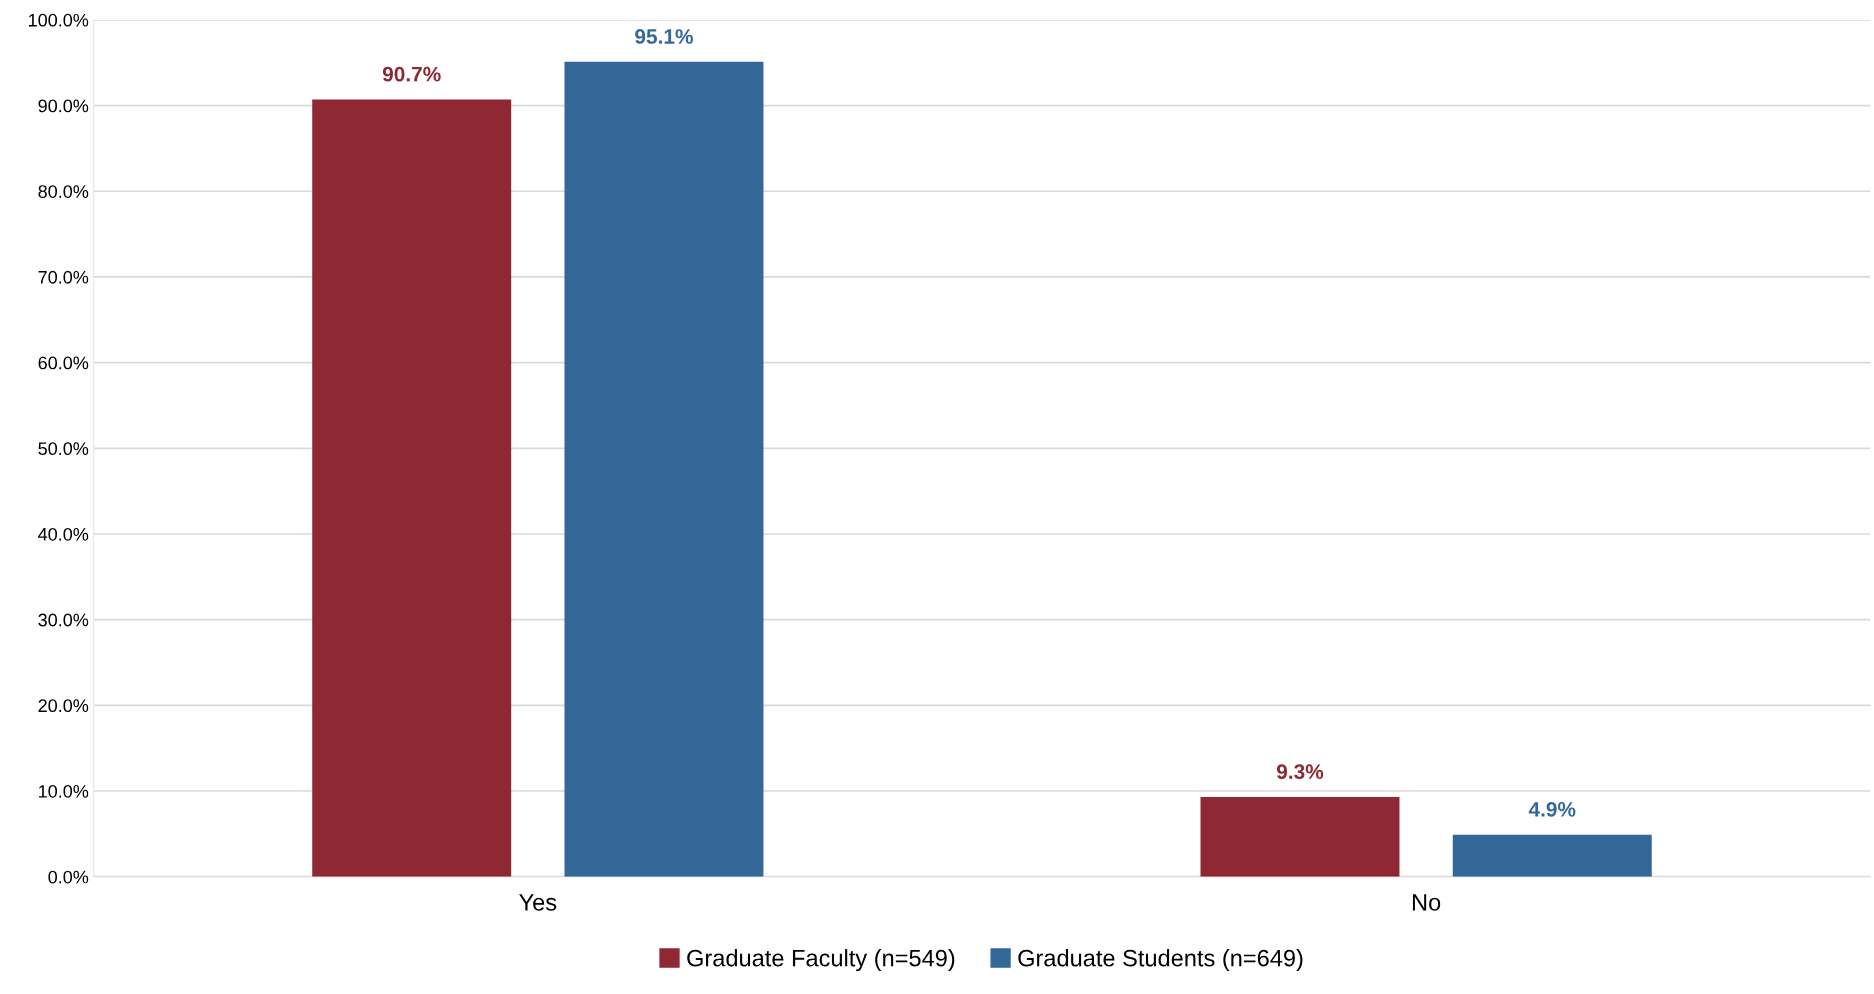 The width and height of the screenshot is (1874, 994). What do you see at coordinates (63, 191) in the screenshot?
I see `y-tick-label: 80.0%` at bounding box center [63, 191].